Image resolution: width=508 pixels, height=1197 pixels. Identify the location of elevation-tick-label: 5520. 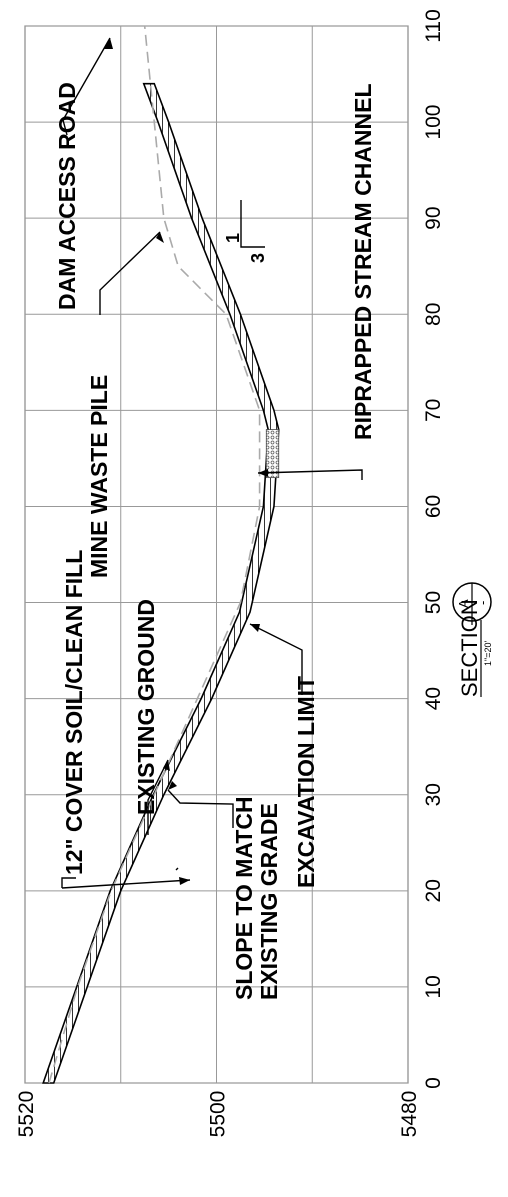
(26, 1114).